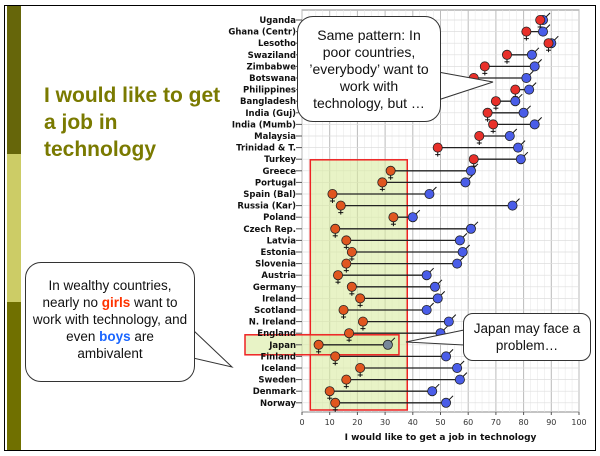  Describe the element at coordinates (272, 323) in the screenshot. I see `category-label: N. Ireland` at that location.